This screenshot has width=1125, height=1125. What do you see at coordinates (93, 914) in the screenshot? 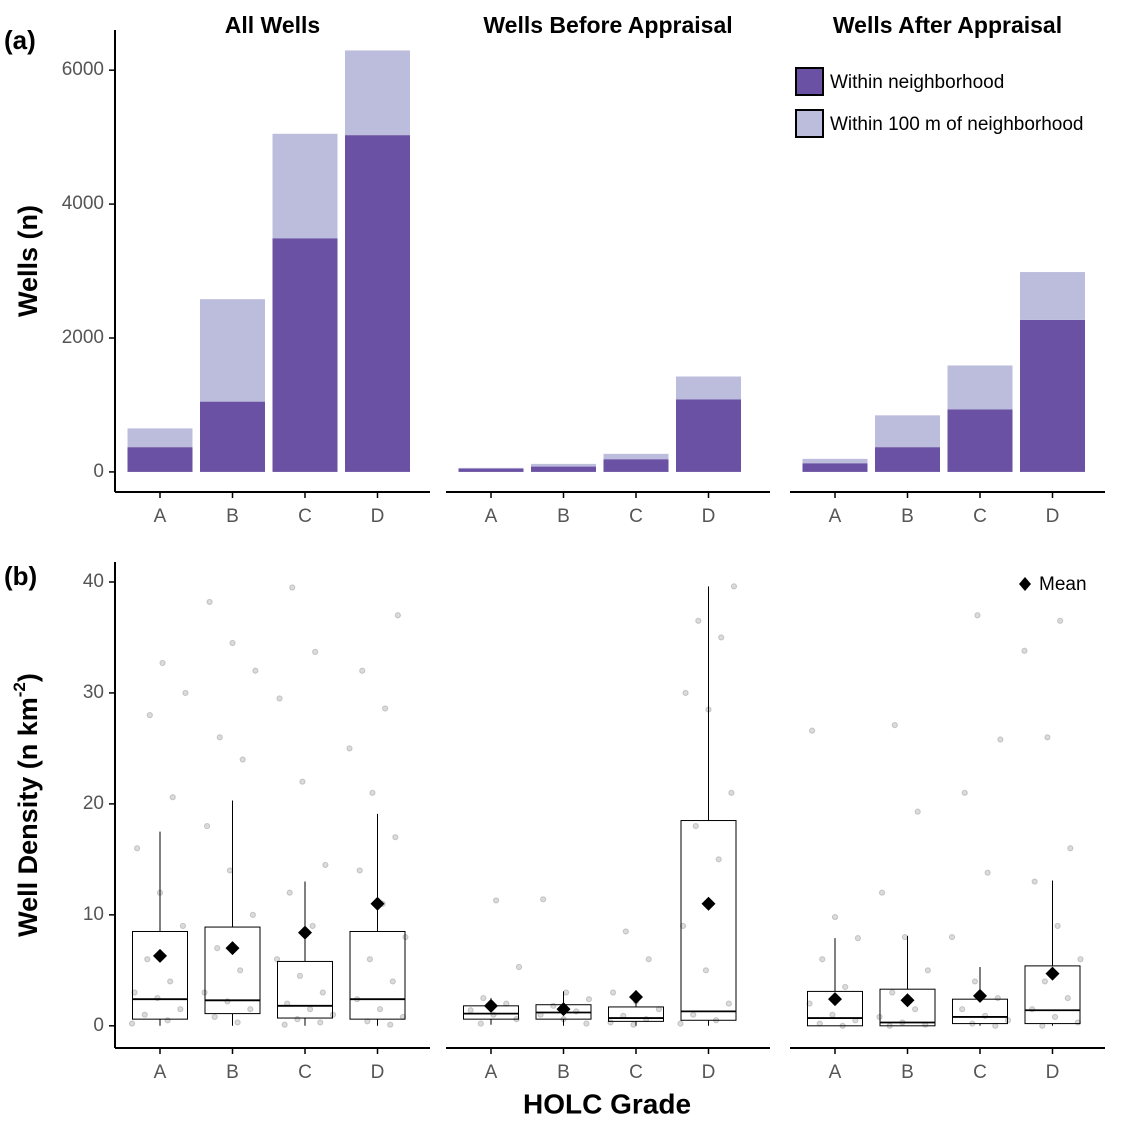
I see `y-tick-label: 10` at bounding box center [93, 914].